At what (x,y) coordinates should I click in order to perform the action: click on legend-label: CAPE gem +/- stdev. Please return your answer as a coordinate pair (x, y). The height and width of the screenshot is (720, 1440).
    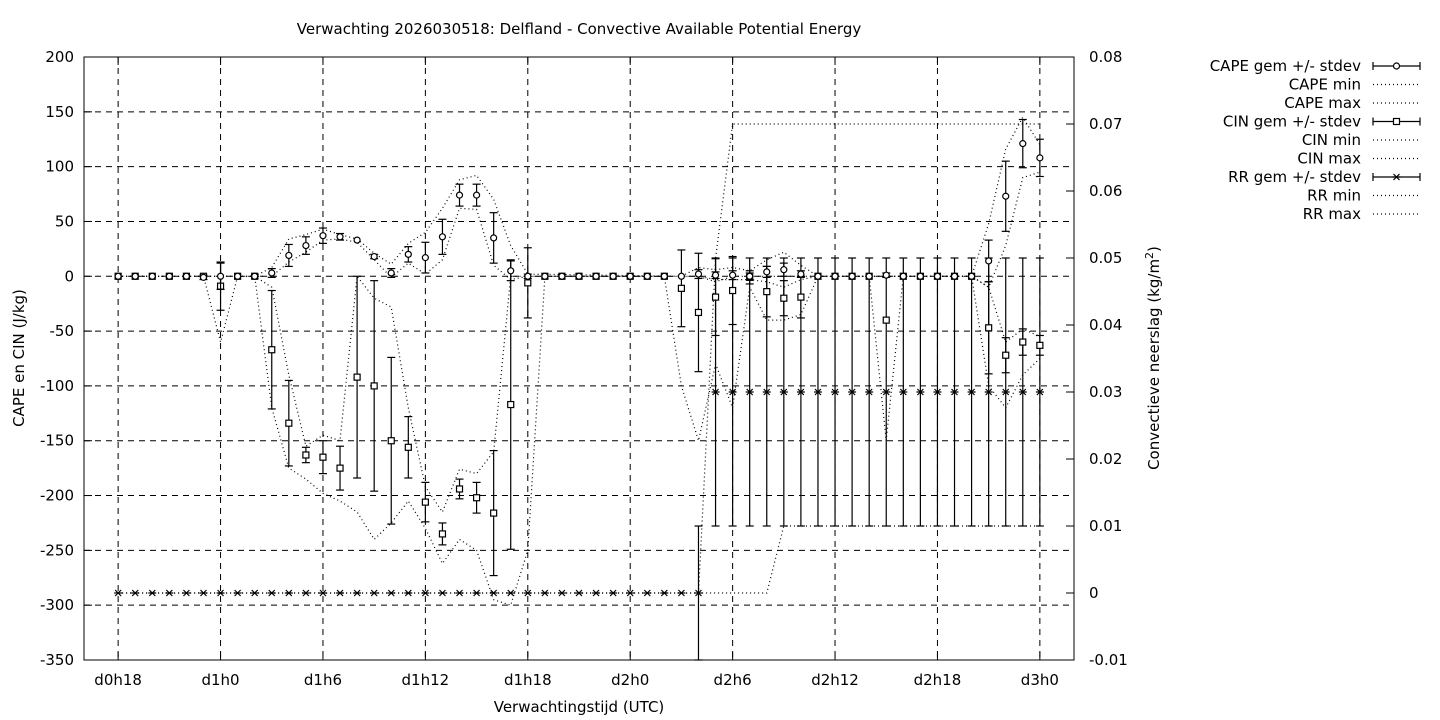
    Looking at the image, I should click on (1285, 66).